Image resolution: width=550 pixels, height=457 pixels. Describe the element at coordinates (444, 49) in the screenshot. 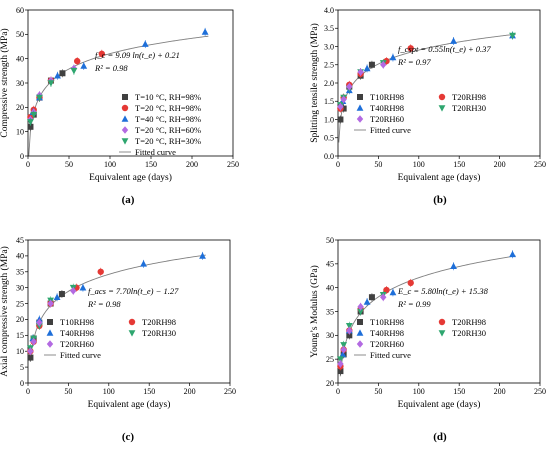

I see `fit-equation: f_cspt = 0.55ln(t_e) + 0.37` at that location.